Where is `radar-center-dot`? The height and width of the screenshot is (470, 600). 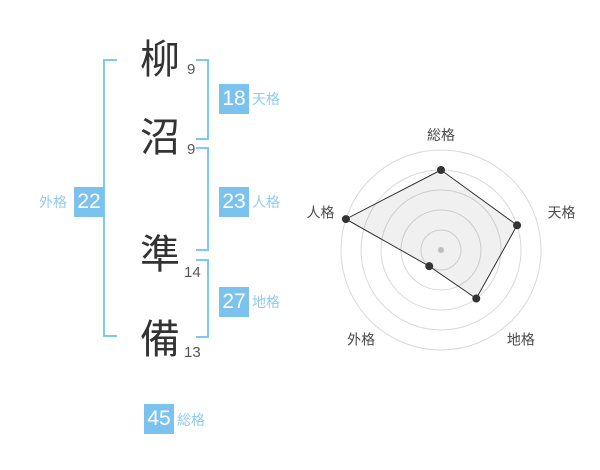
radar-center-dot is located at coordinates (441, 250).